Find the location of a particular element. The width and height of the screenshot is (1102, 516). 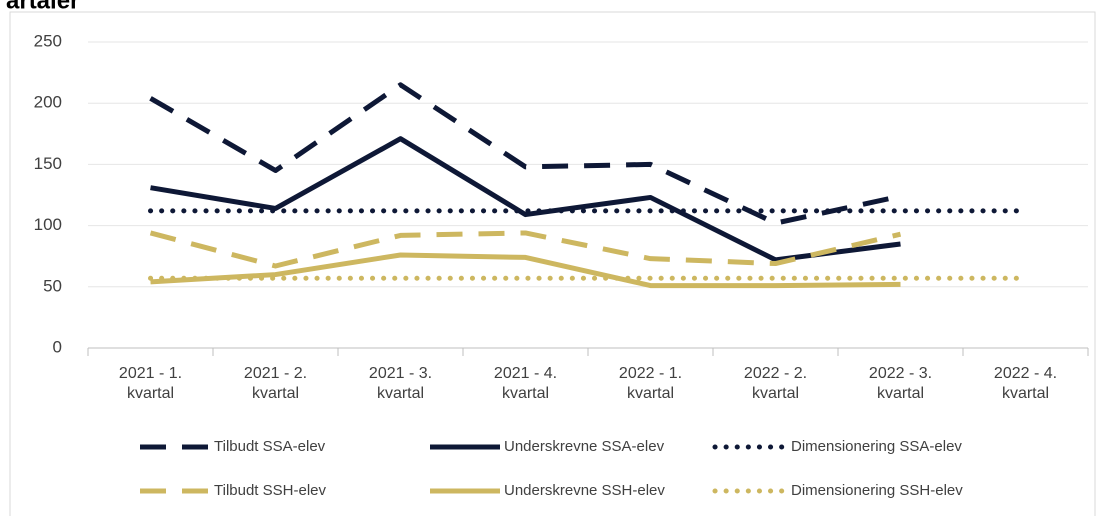

legend-label: Tilbudt SSH-elev is located at coordinates (270, 490).